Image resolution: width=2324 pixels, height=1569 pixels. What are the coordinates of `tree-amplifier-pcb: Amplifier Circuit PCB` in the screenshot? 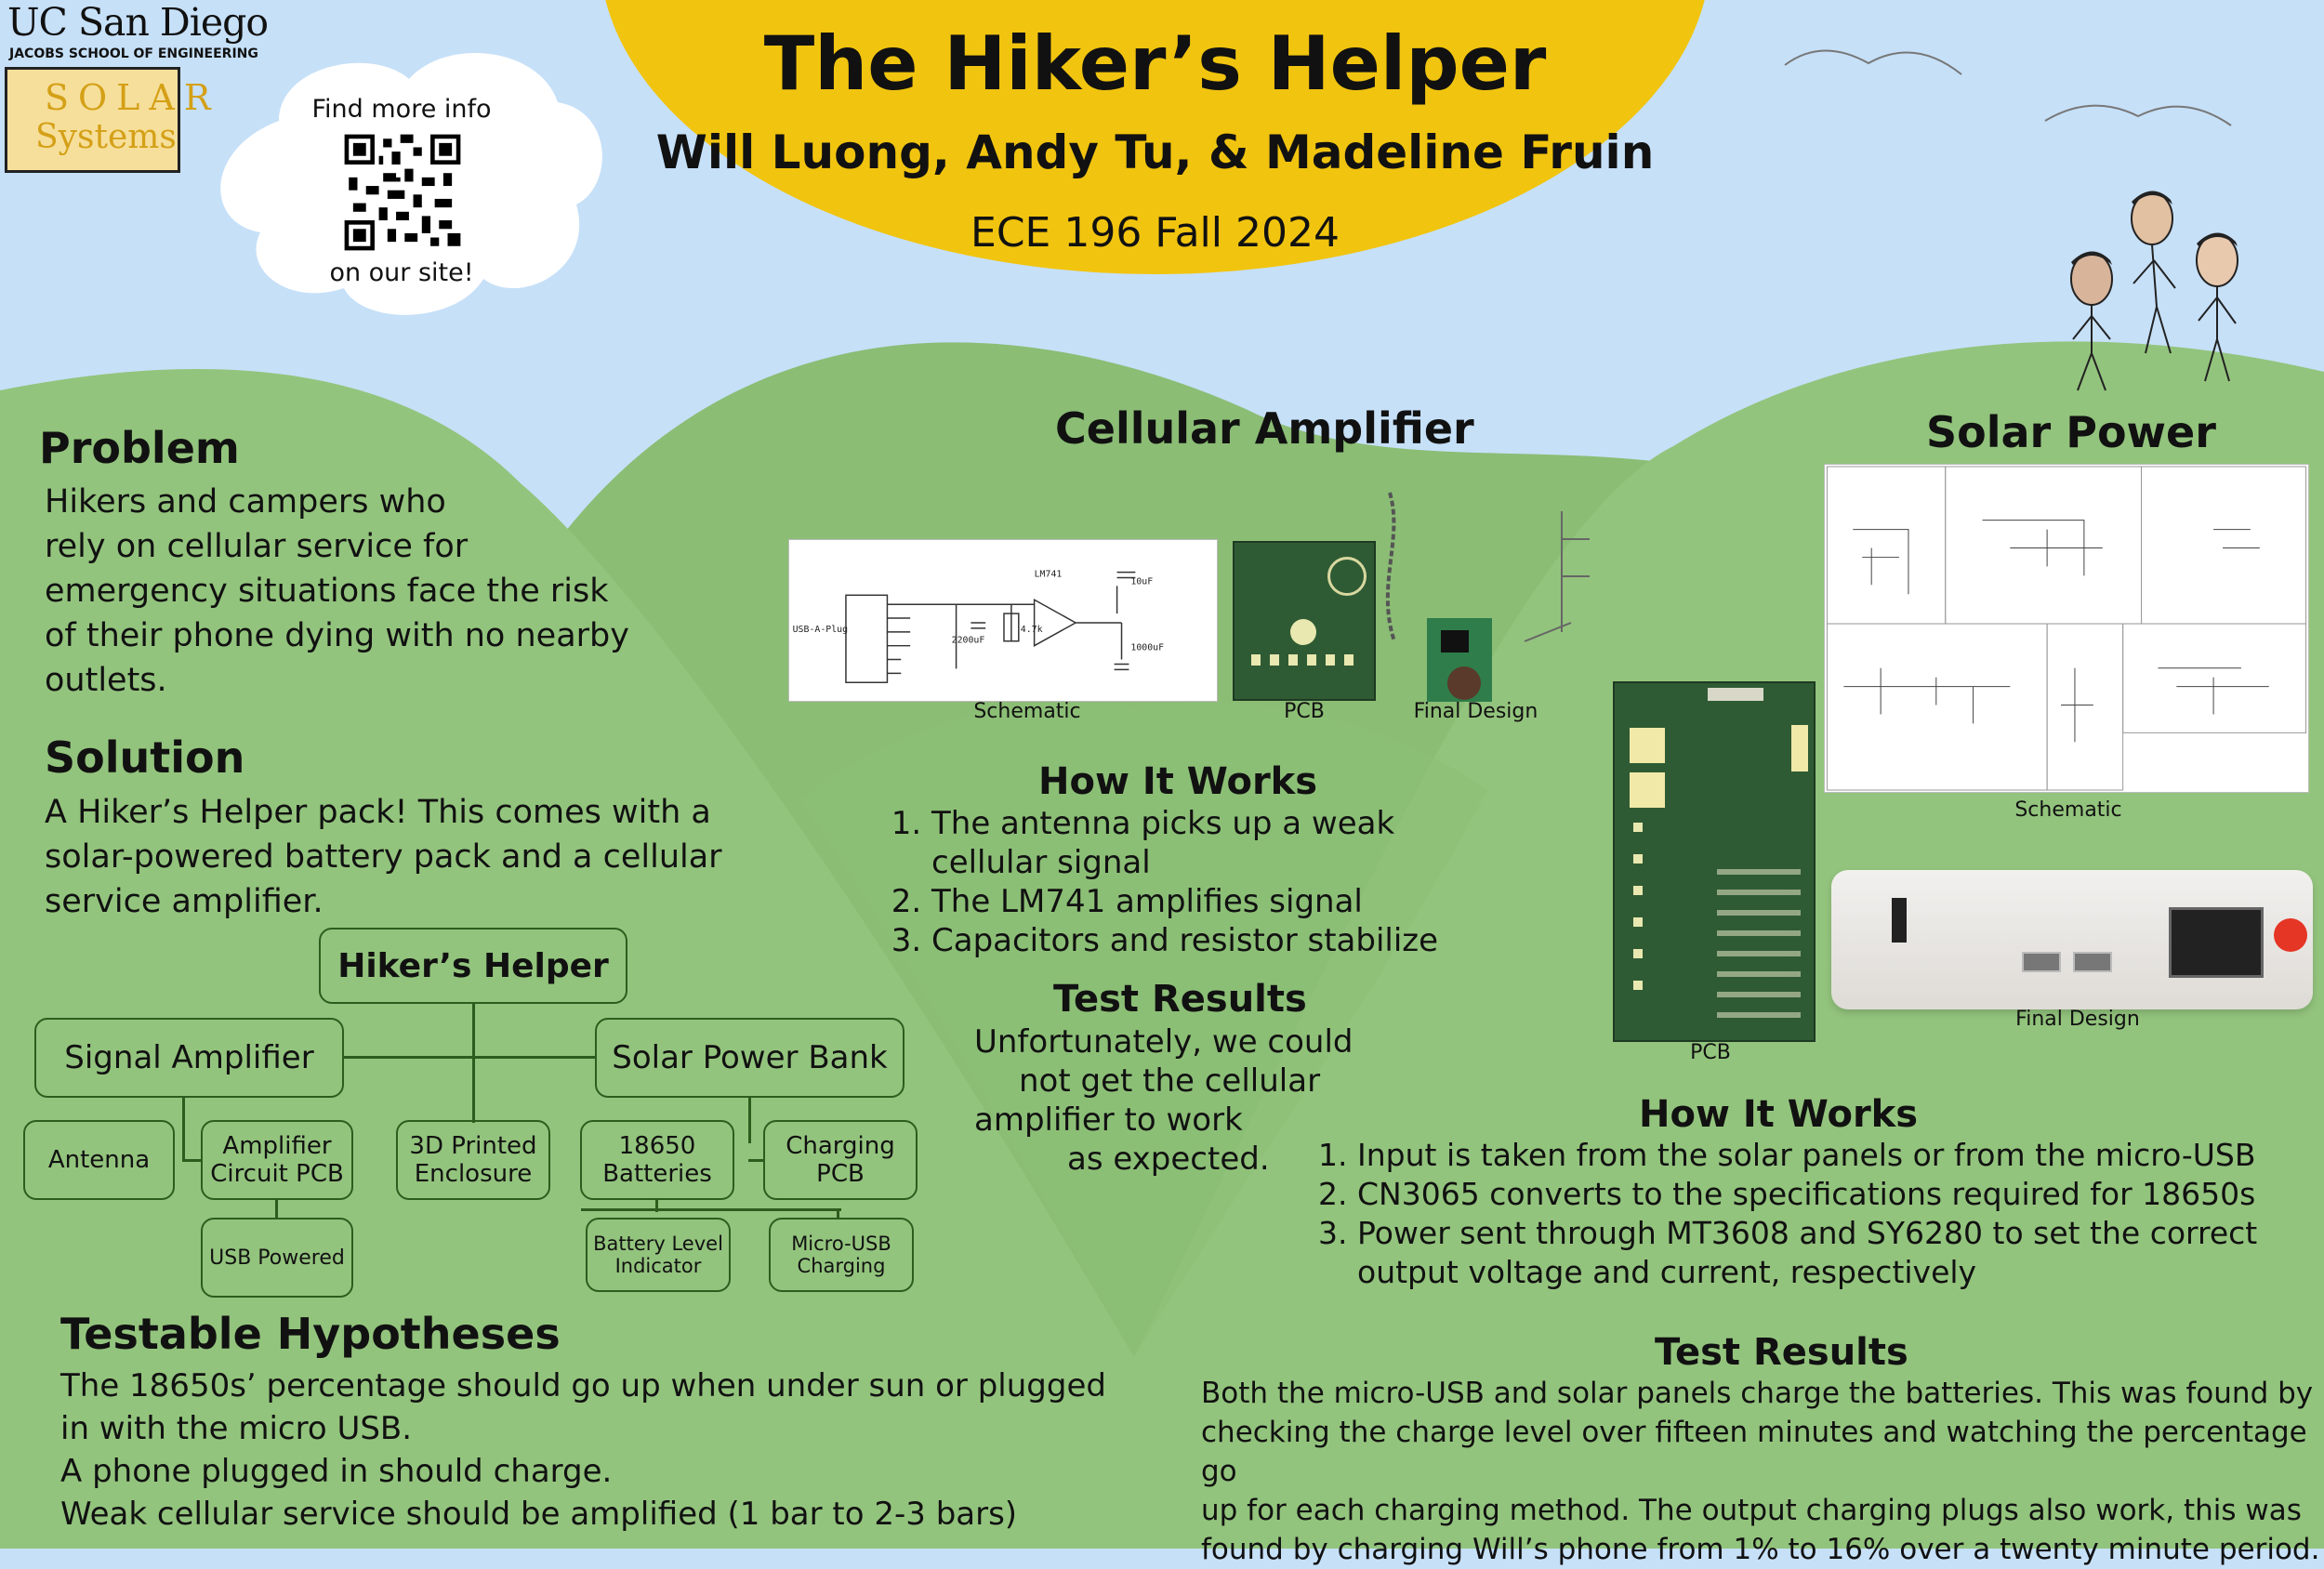 It's located at (277, 1160).